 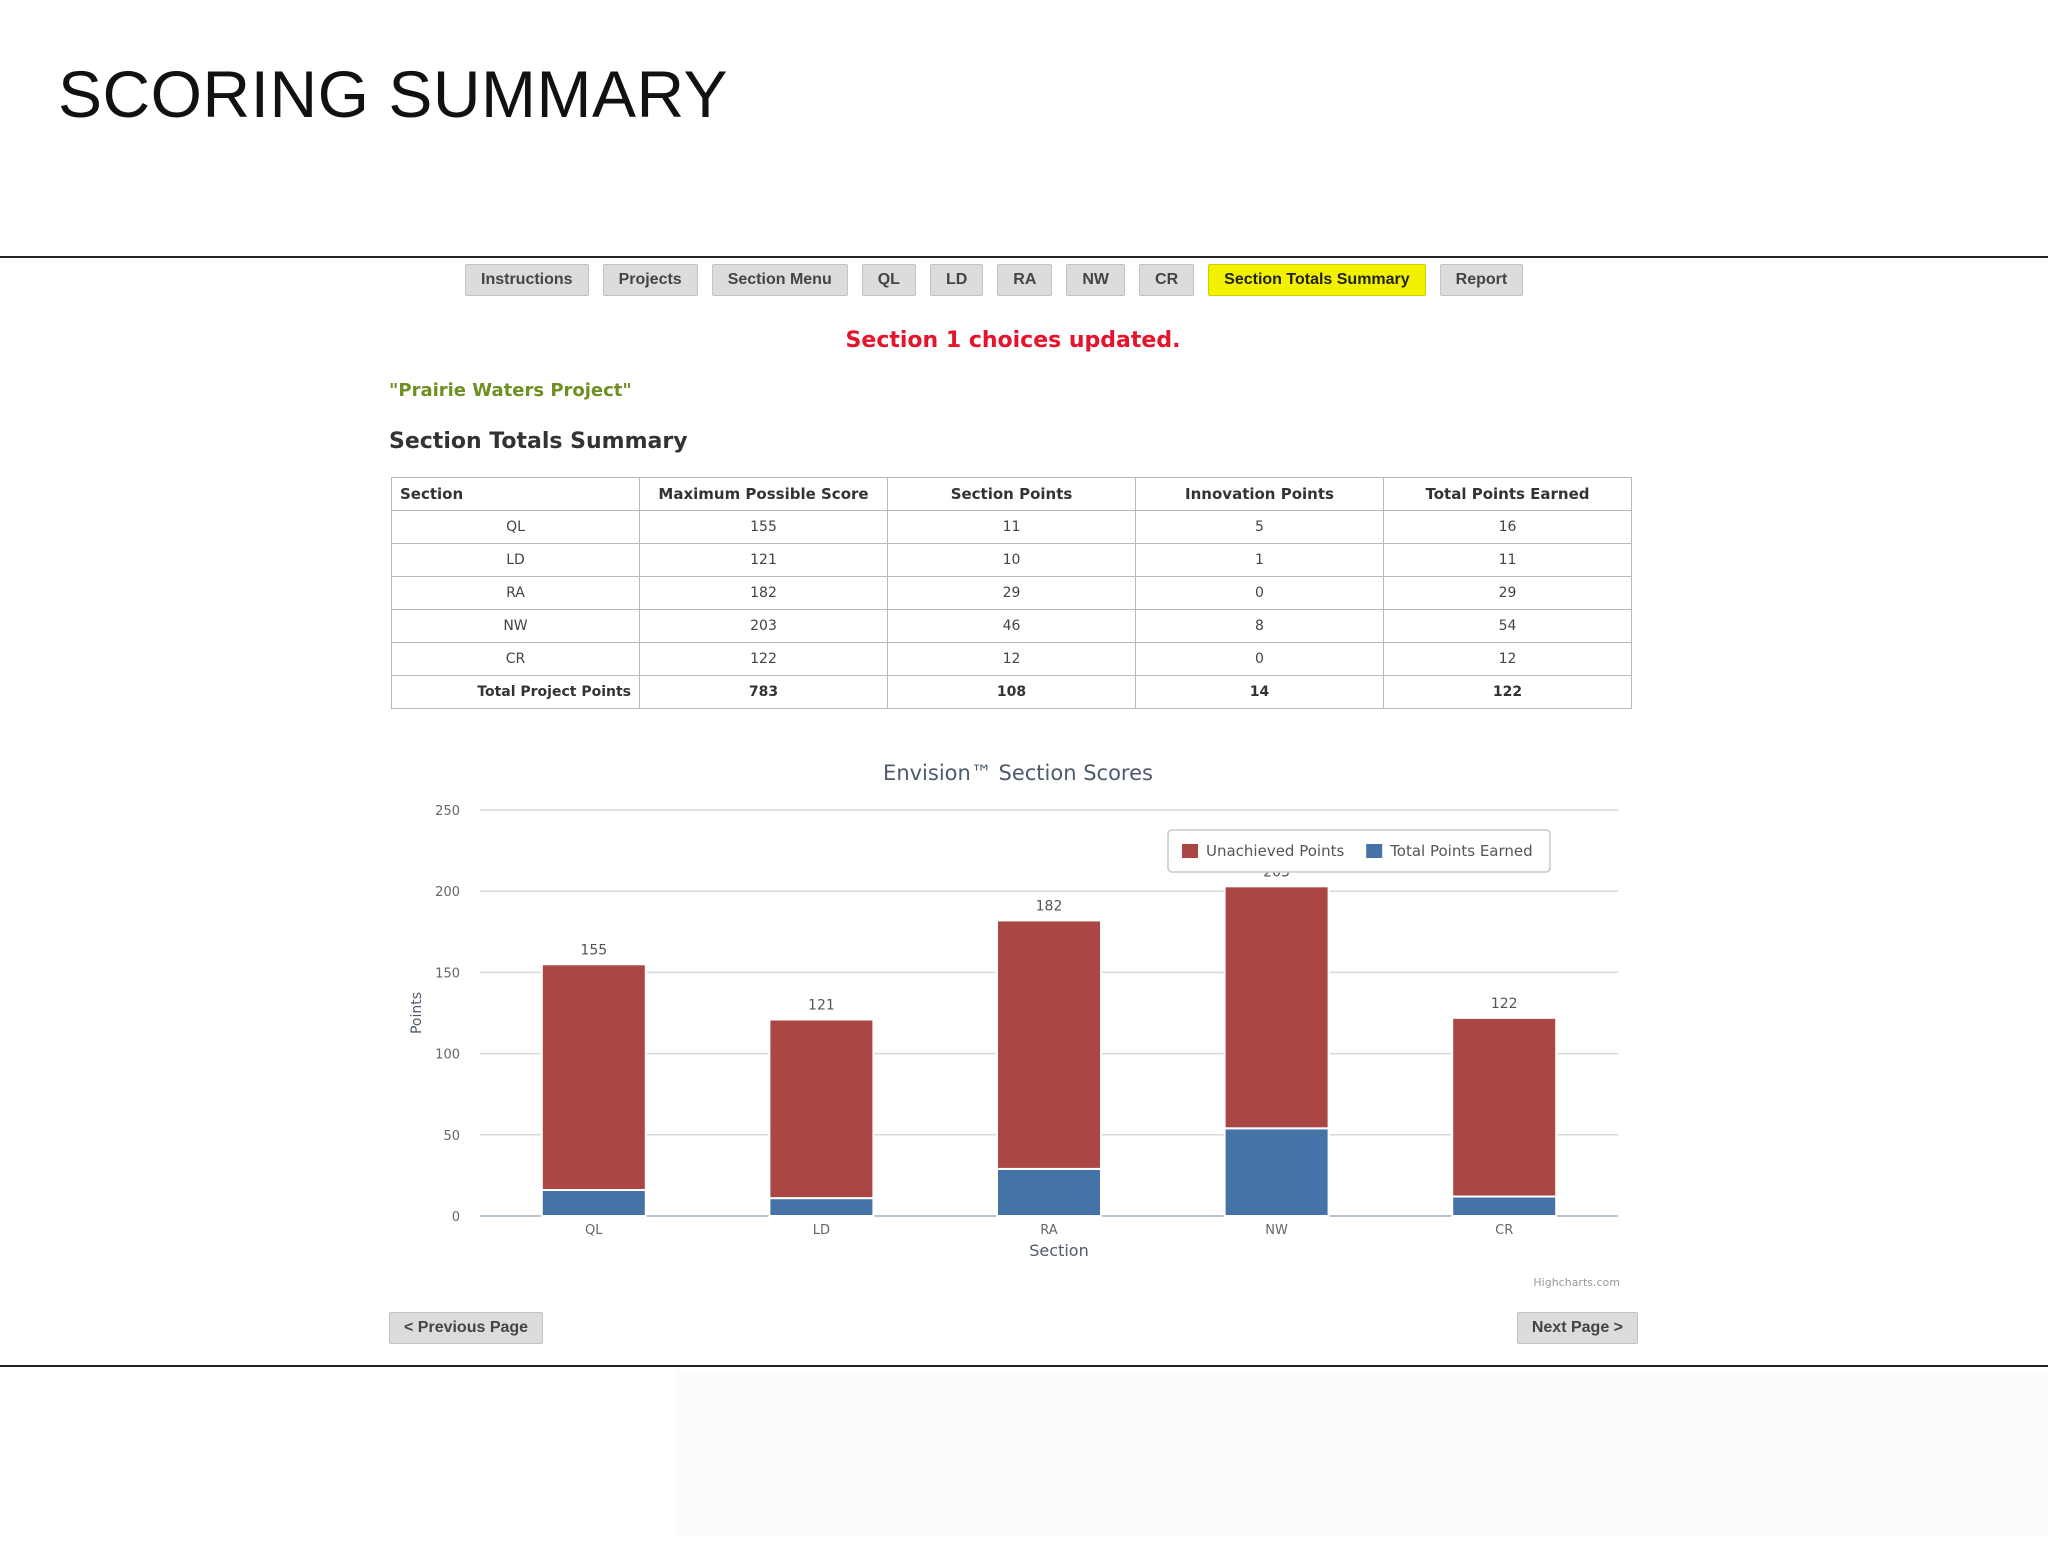 I want to click on table-row: RA 182 29 0 29, so click(x=1011, y=593).